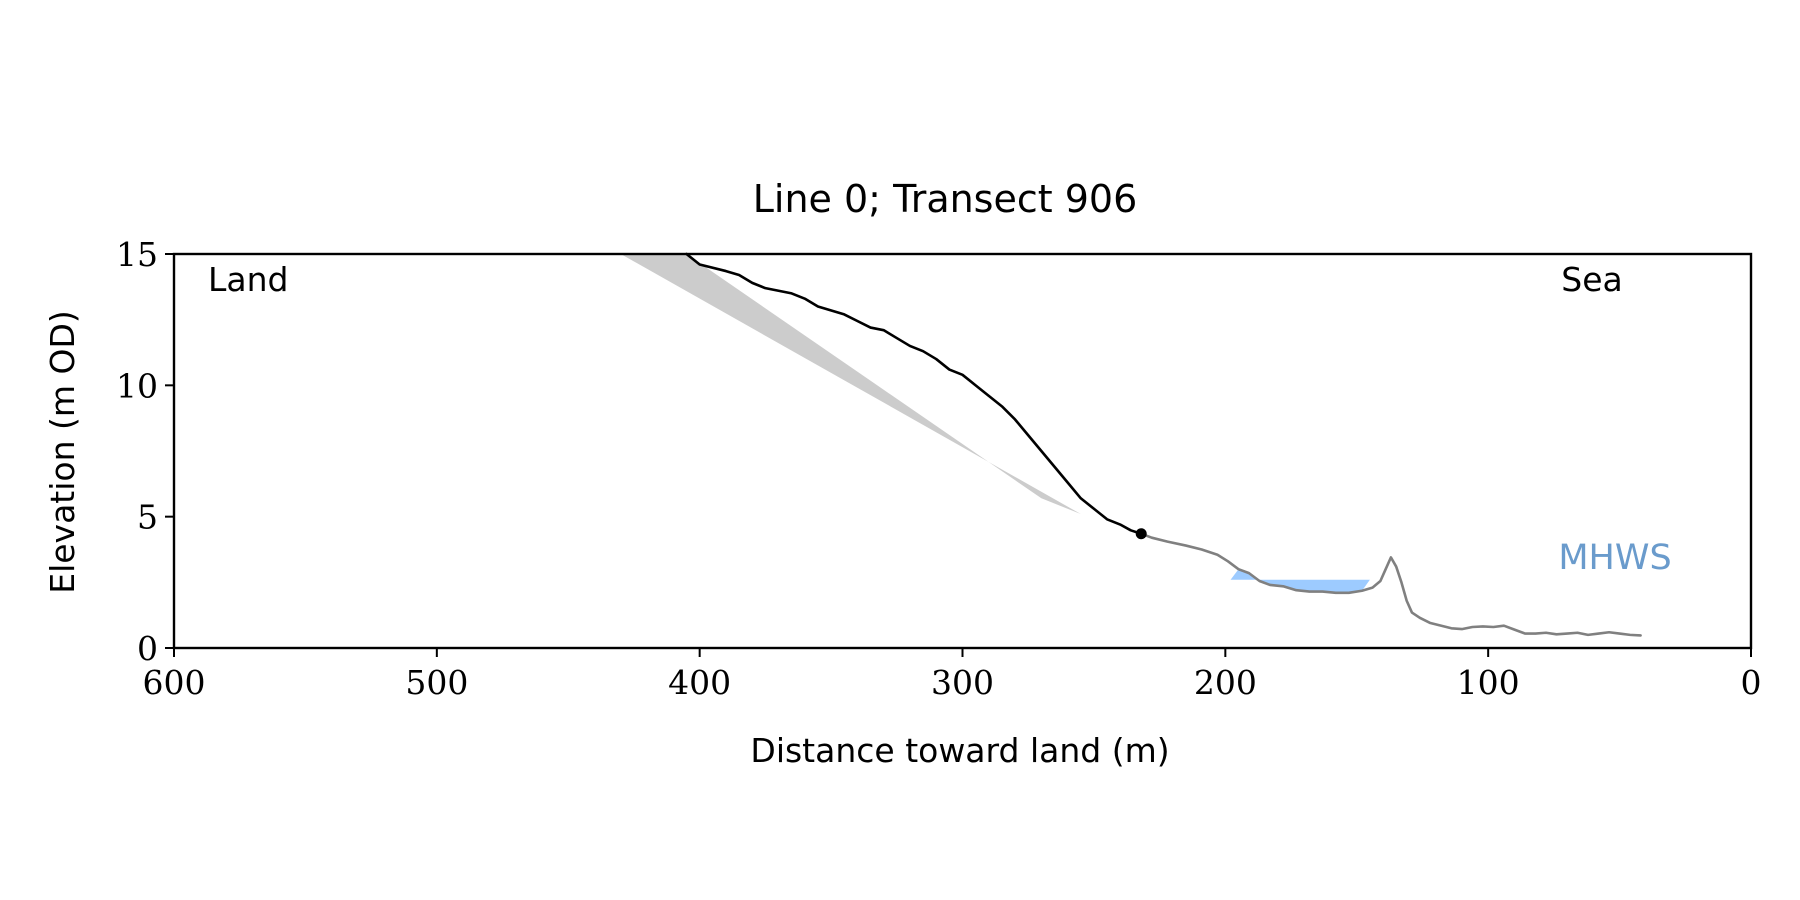 The image size is (1800, 900). What do you see at coordinates (1591, 279) in the screenshot?
I see `annotation-sea: Sea` at bounding box center [1591, 279].